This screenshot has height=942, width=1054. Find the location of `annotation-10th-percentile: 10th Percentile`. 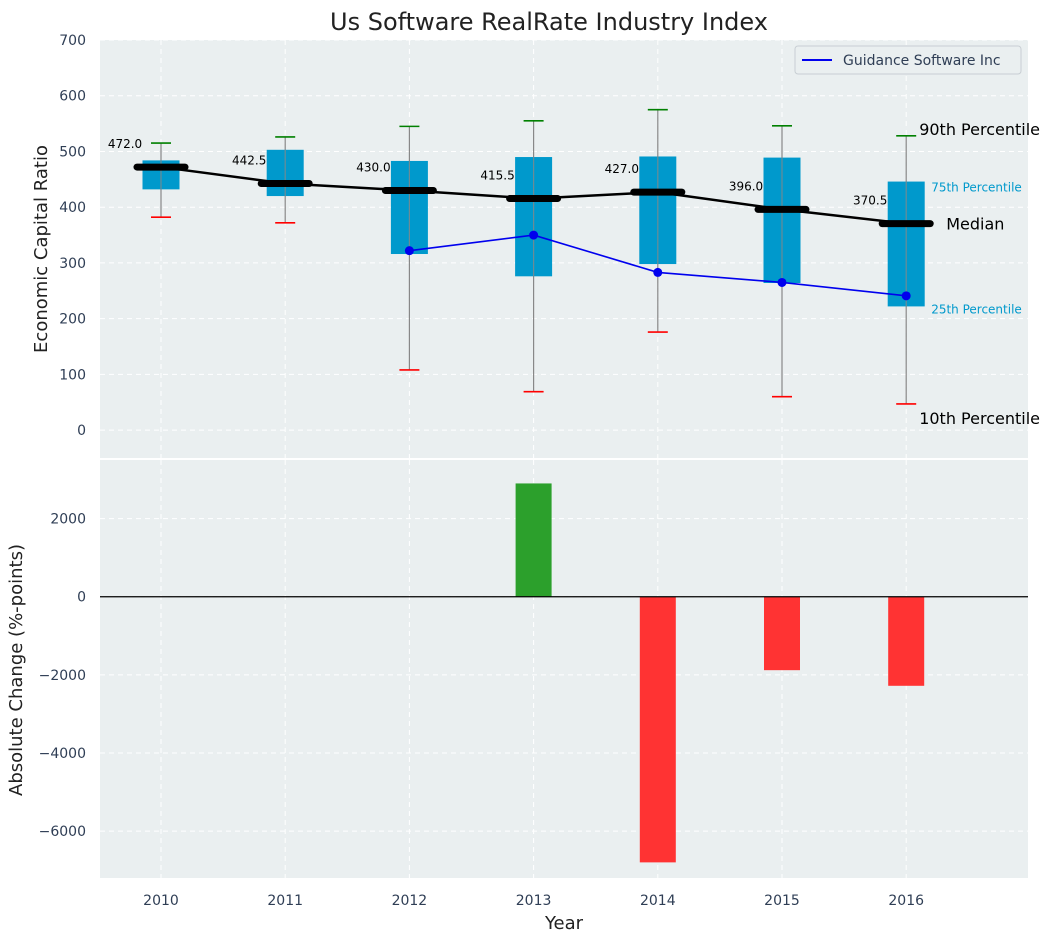

annotation-10th-percentile: 10th Percentile is located at coordinates (979, 418).